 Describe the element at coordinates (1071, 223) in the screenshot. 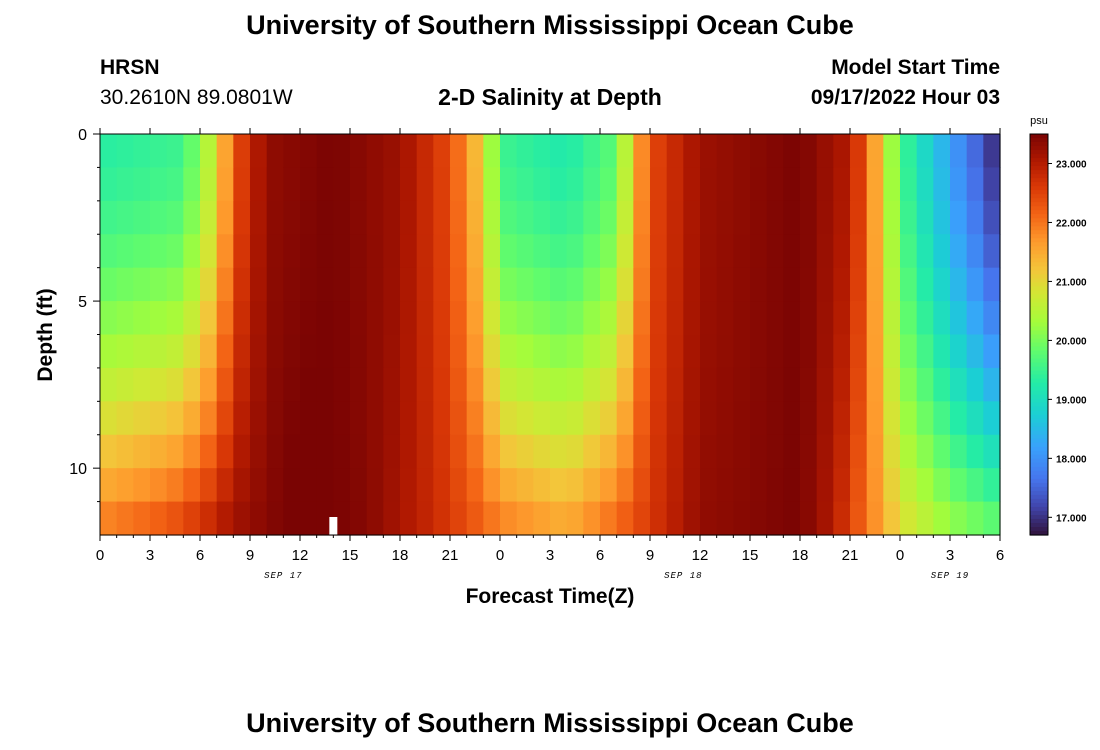

I see `colorbar-tick-label: 22.000` at that location.